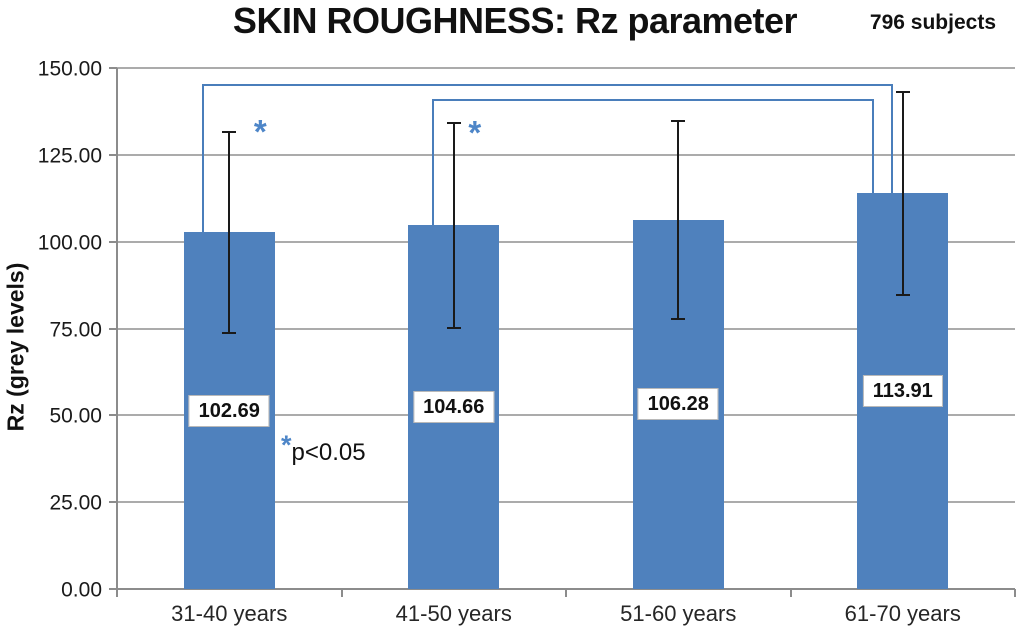 The image size is (1024, 631). I want to click on bar-value-label: 113.91, so click(902, 391).